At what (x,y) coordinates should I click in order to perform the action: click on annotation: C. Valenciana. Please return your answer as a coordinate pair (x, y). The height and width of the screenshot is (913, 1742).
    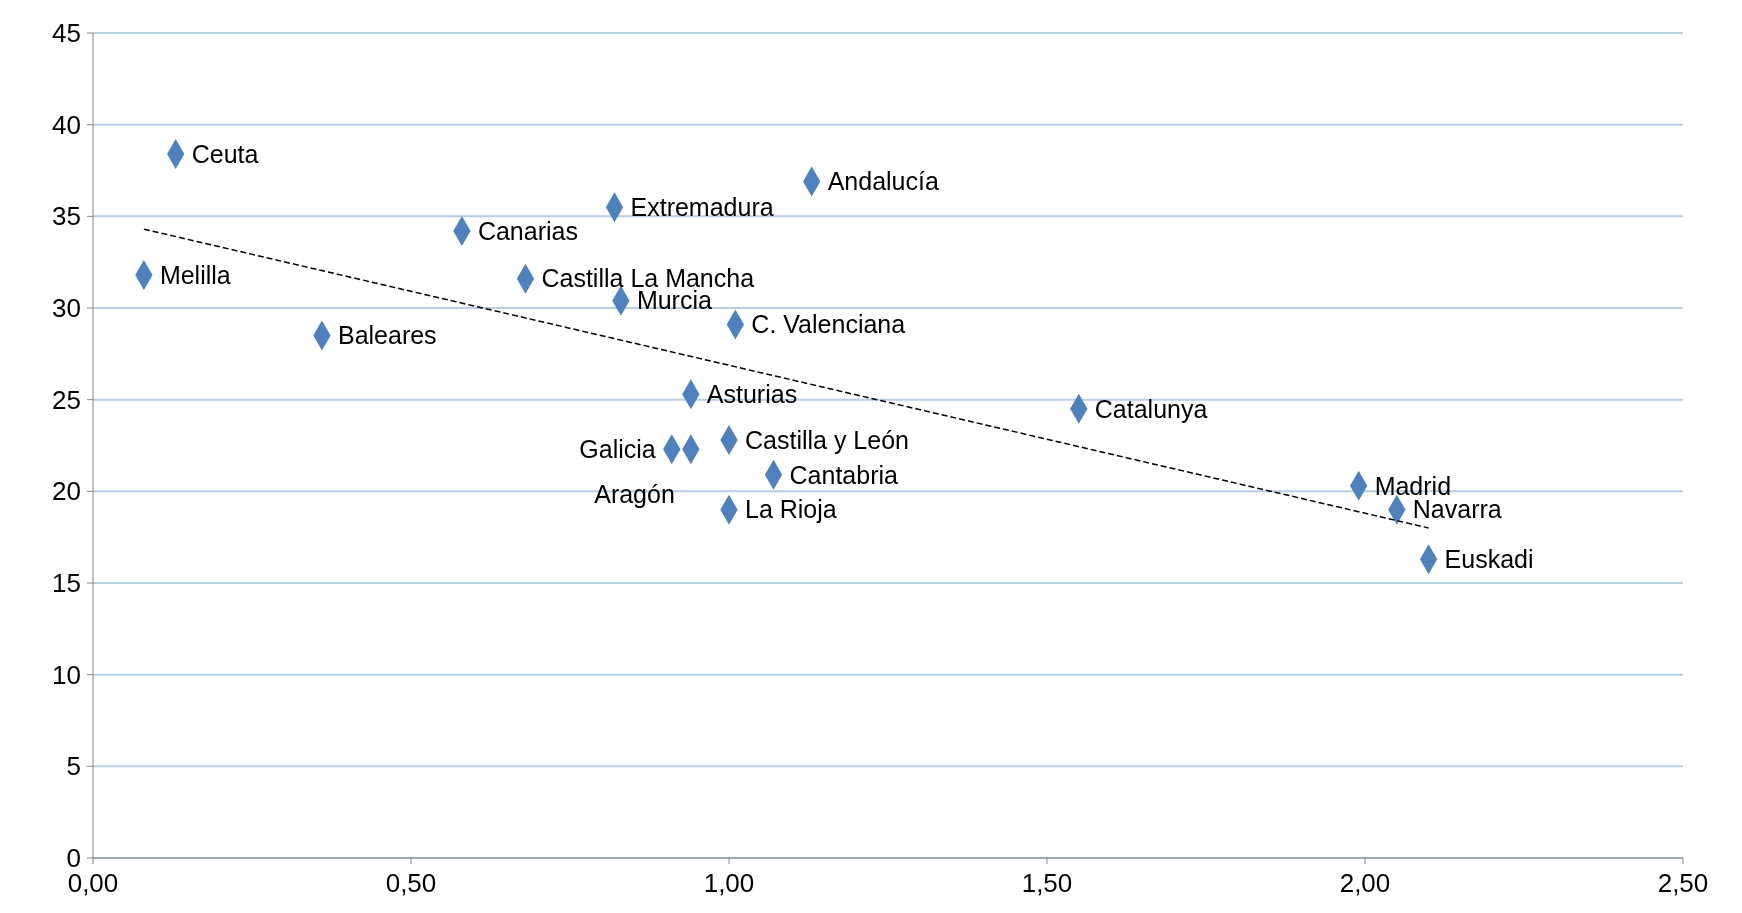
    Looking at the image, I should click on (828, 324).